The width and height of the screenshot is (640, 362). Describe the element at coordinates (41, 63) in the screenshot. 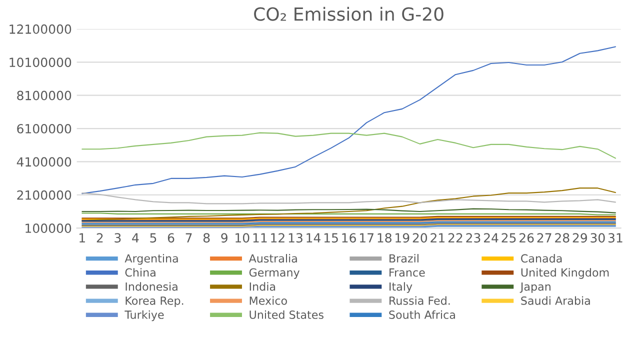

I see `y-tick-label: 10100000` at that location.